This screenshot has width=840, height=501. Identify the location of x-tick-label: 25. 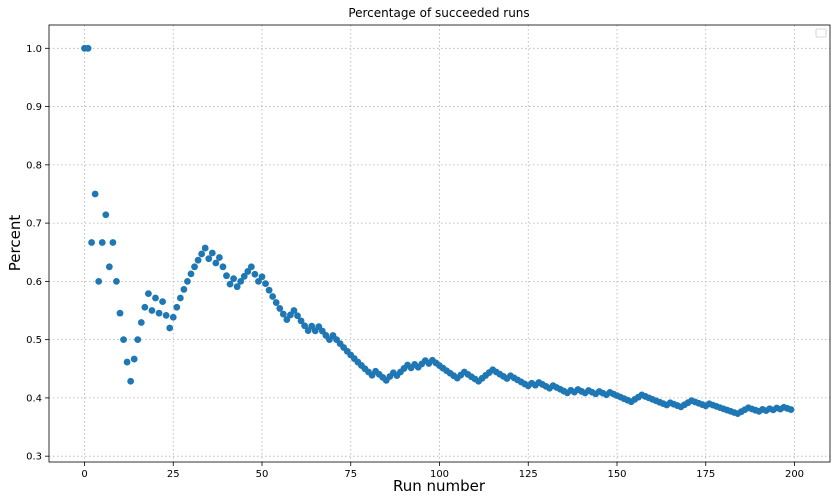
(173, 474).